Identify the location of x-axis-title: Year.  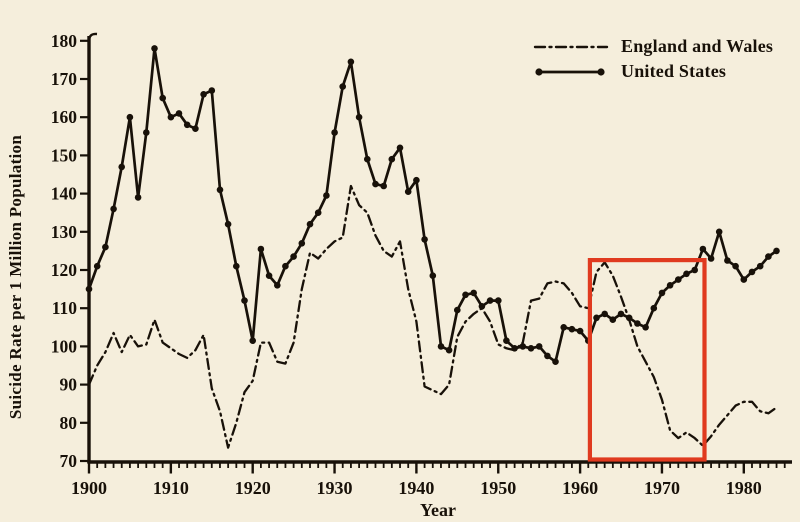
(438, 510).